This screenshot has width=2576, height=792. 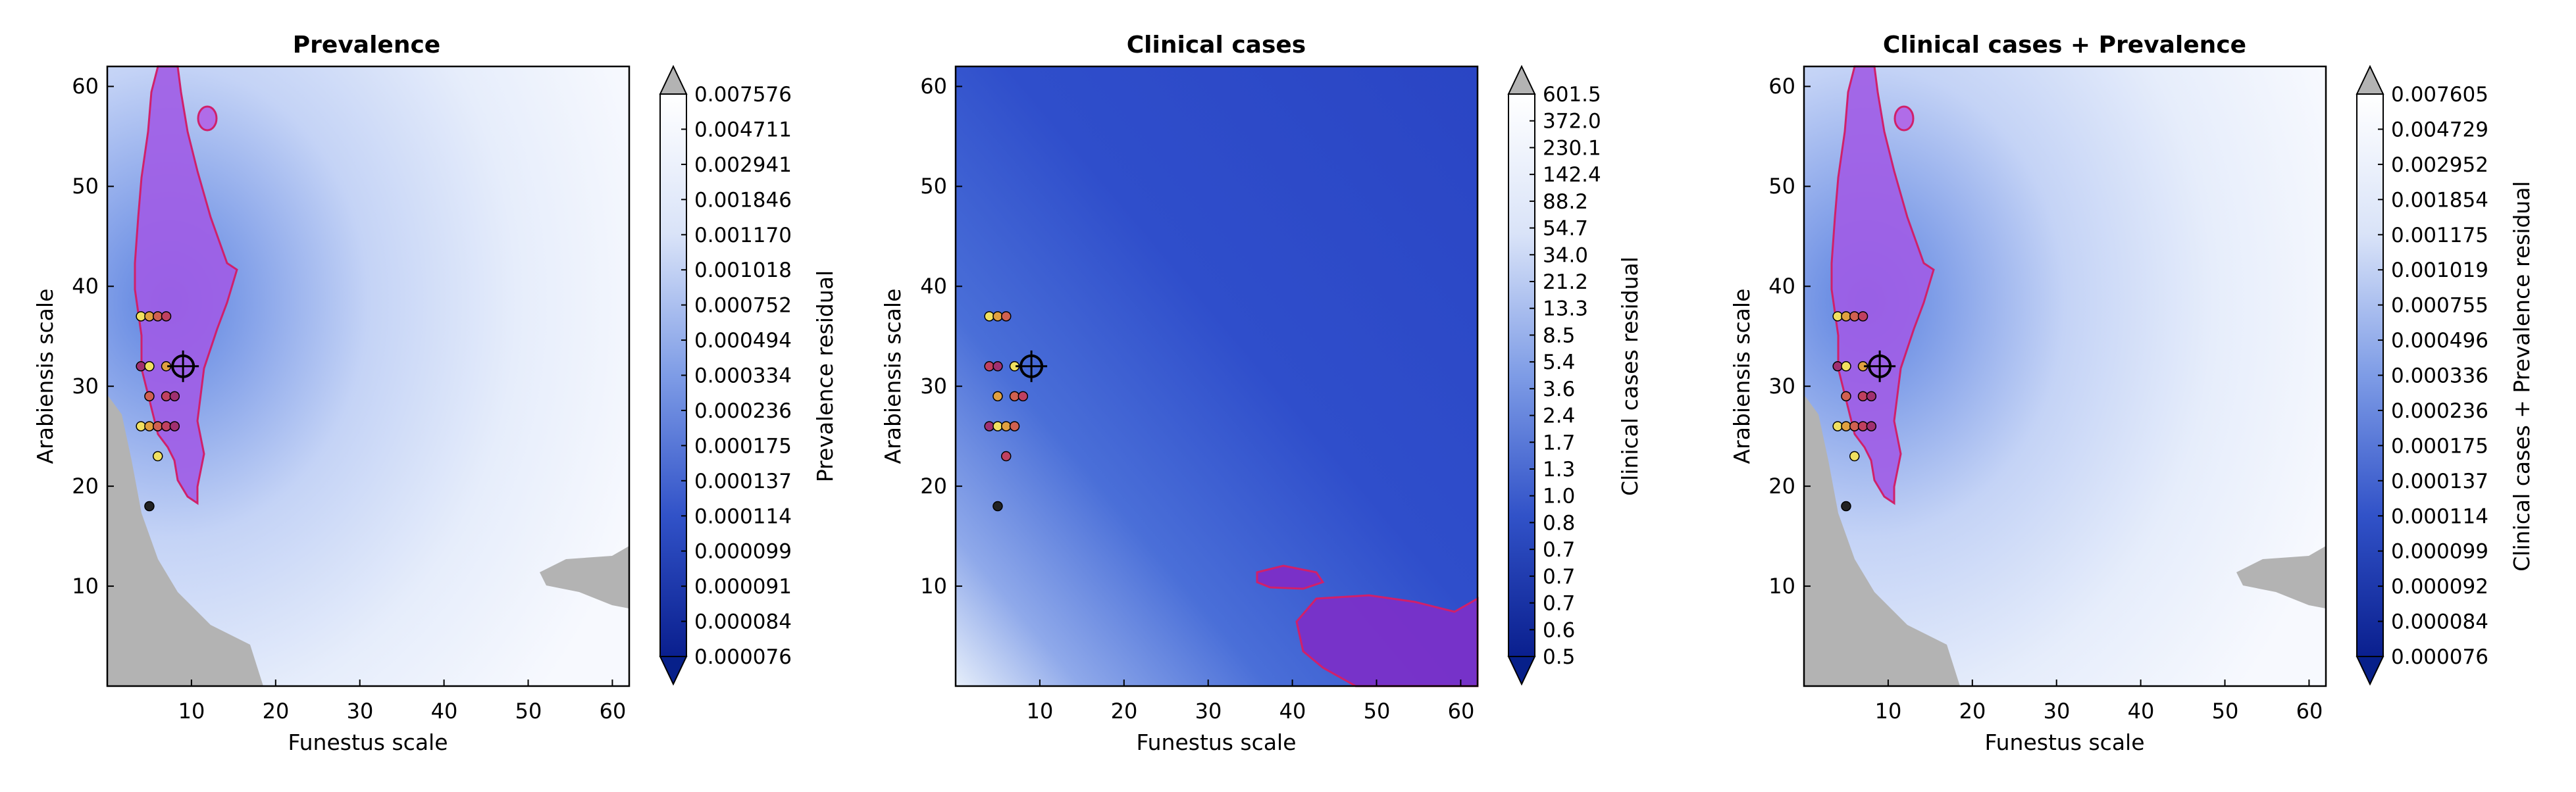 What do you see at coordinates (2439, 200) in the screenshot?
I see `colorbar-tick-label: 0.001854` at bounding box center [2439, 200].